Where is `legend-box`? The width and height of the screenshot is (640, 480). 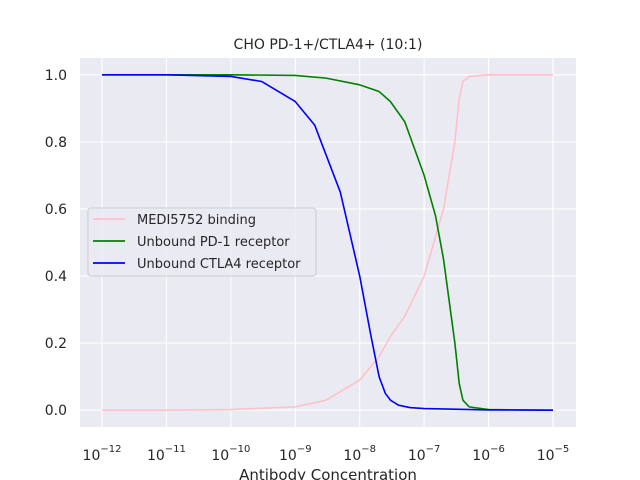
legend-box is located at coordinates (202, 242).